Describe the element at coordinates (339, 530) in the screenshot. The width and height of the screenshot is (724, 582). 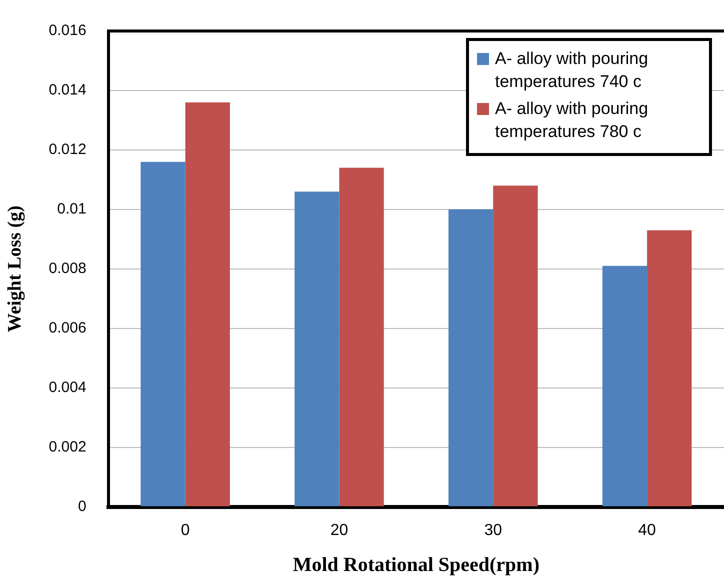
I see `x-tick-label: 20` at that location.